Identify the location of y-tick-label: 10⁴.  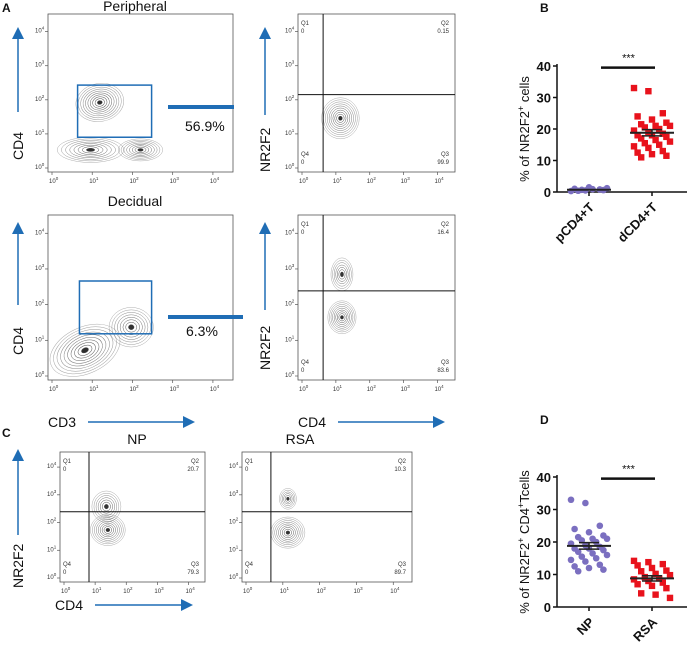
(290, 231).